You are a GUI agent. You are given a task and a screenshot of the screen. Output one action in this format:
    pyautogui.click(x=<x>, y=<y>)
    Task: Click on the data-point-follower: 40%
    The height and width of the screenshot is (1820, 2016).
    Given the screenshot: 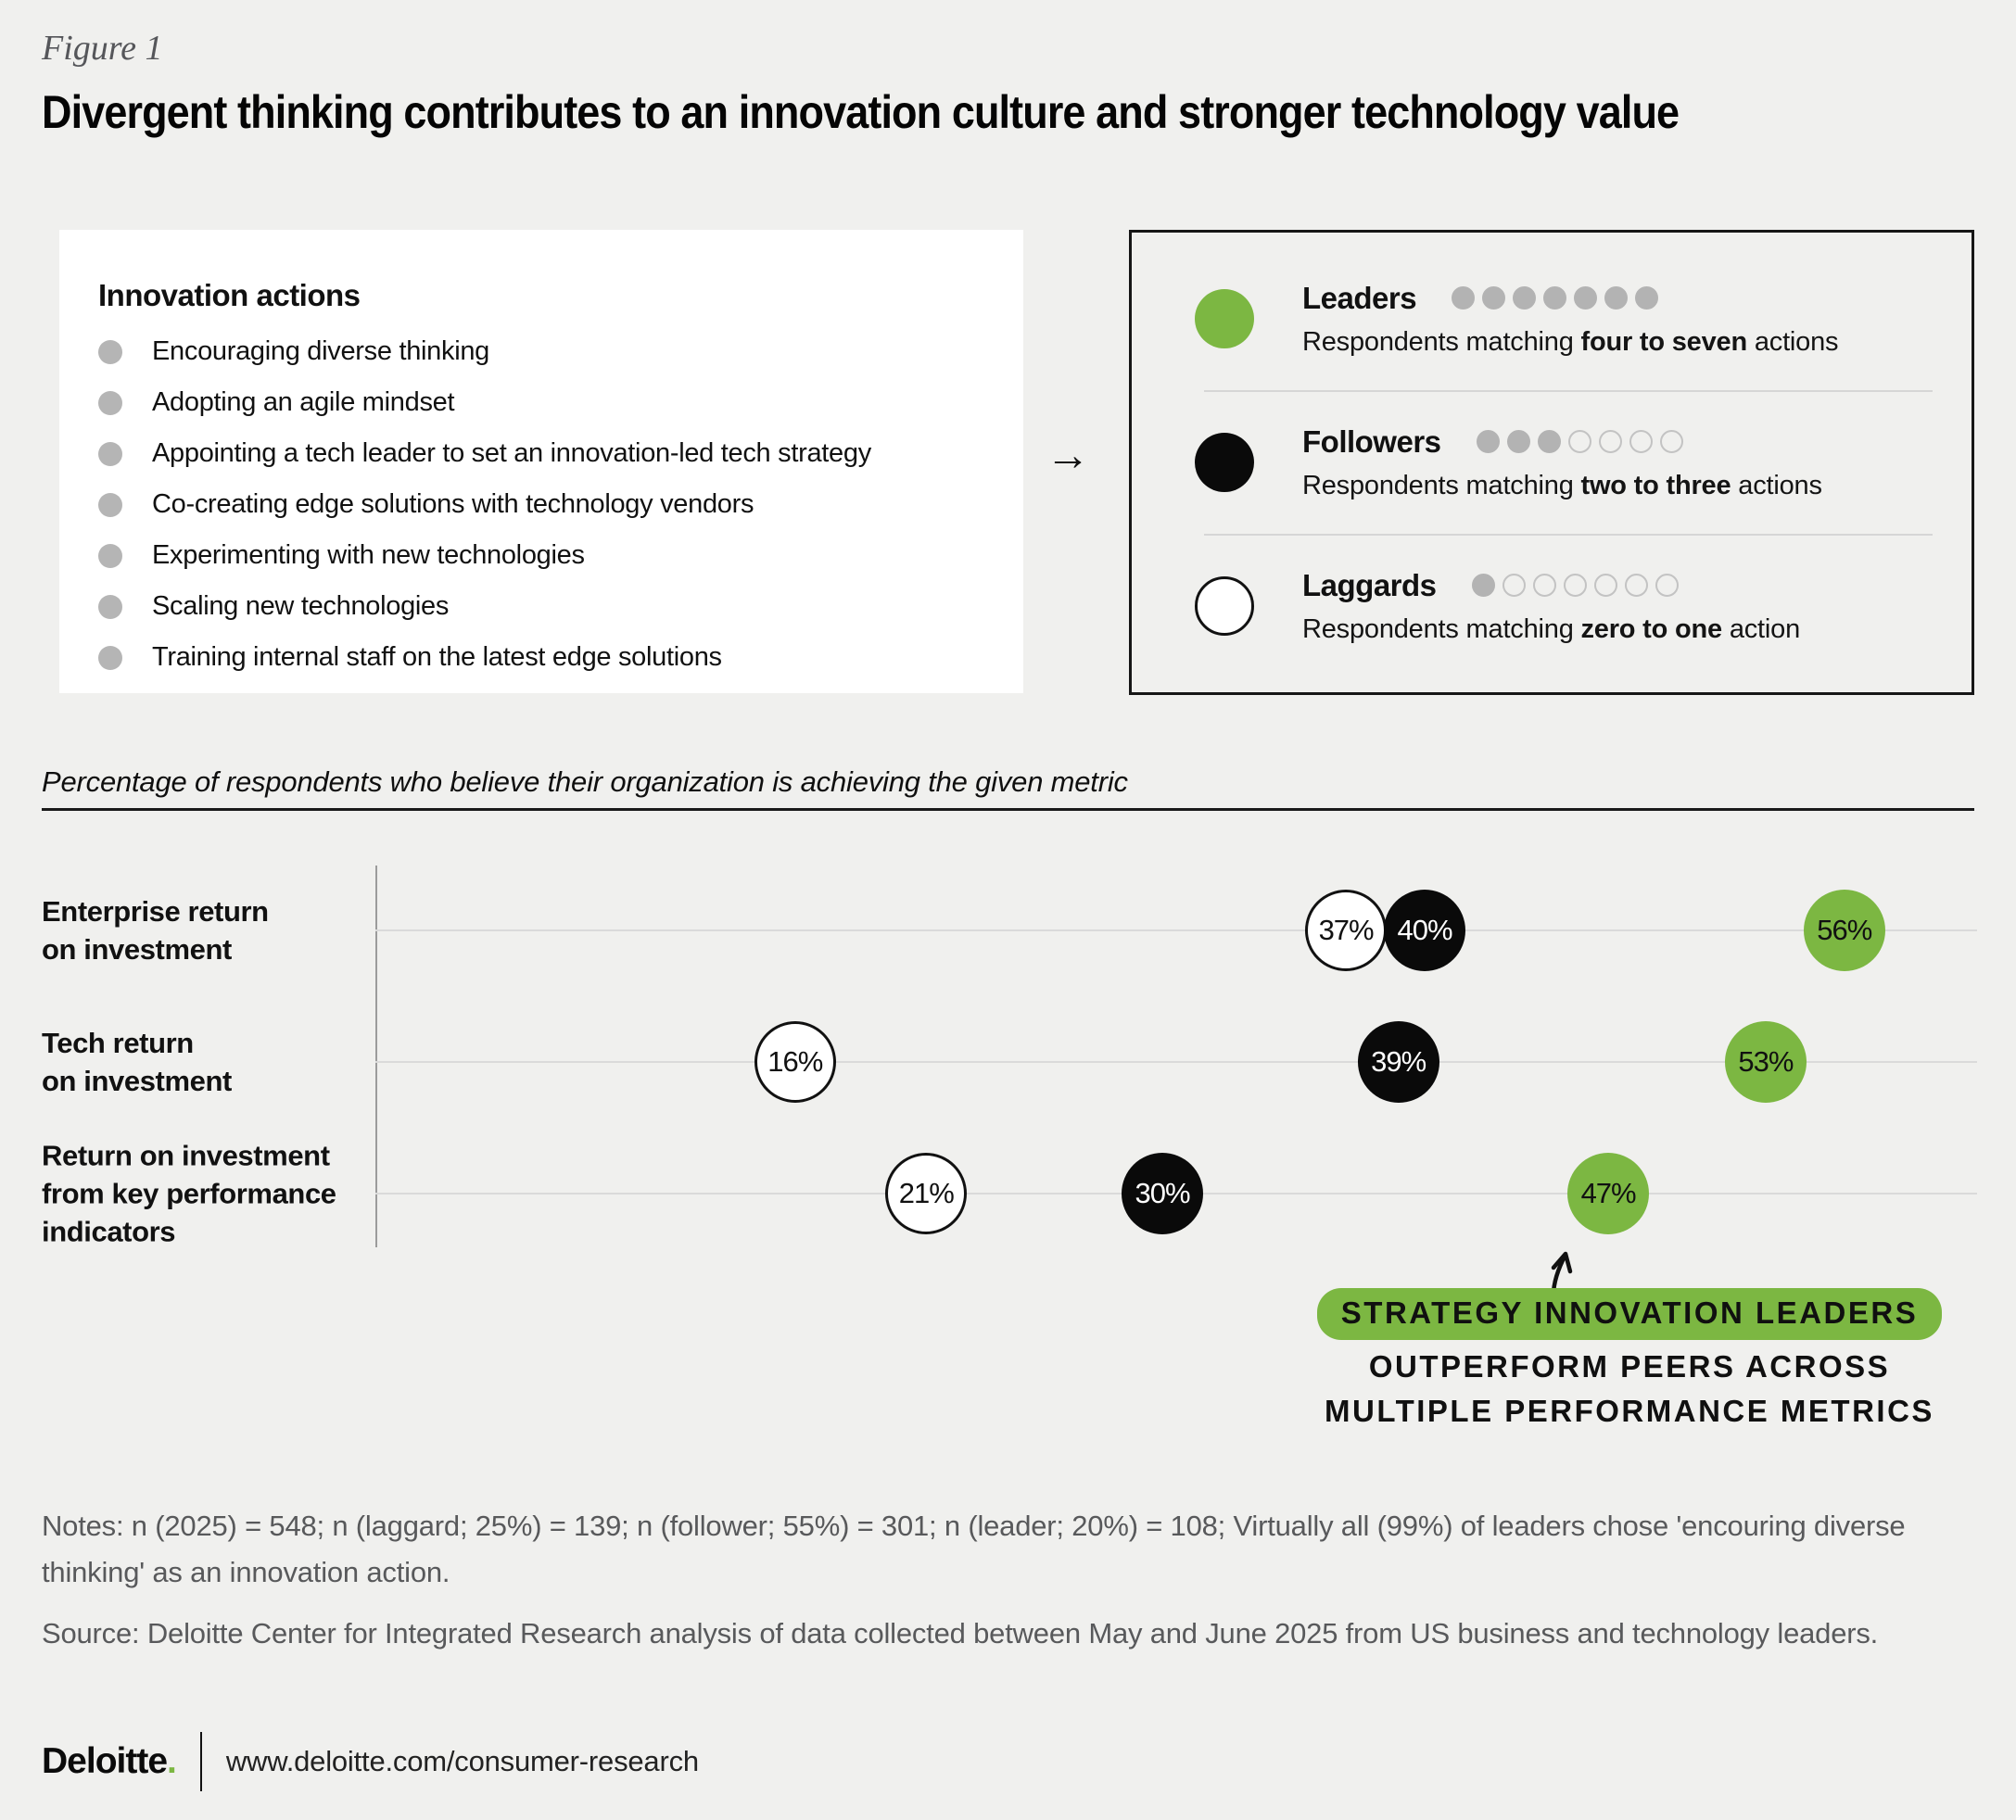 What is the action you would take?
    pyautogui.click(x=1425, y=930)
    